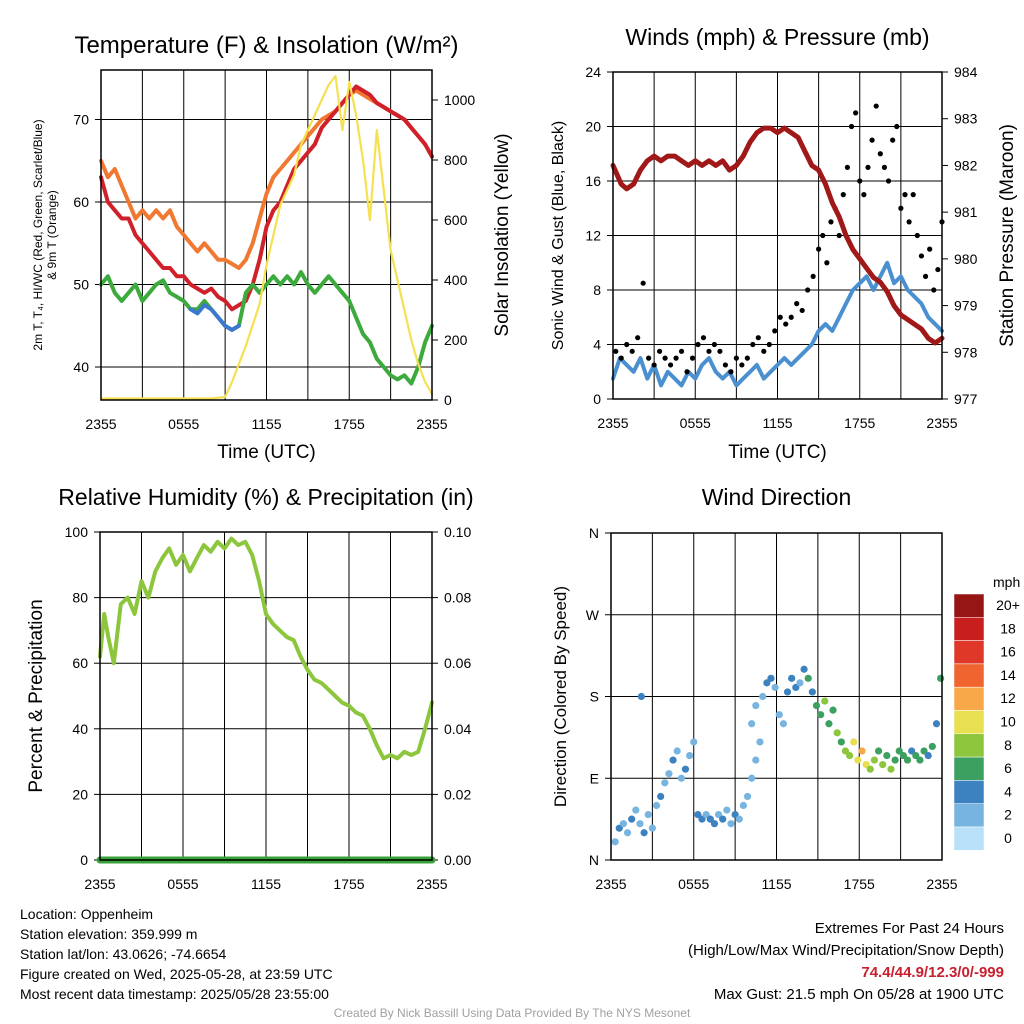 This screenshot has height=1024, width=1024. Describe the element at coordinates (1008, 768) in the screenshot. I see `speed-legend-label: 6` at that location.